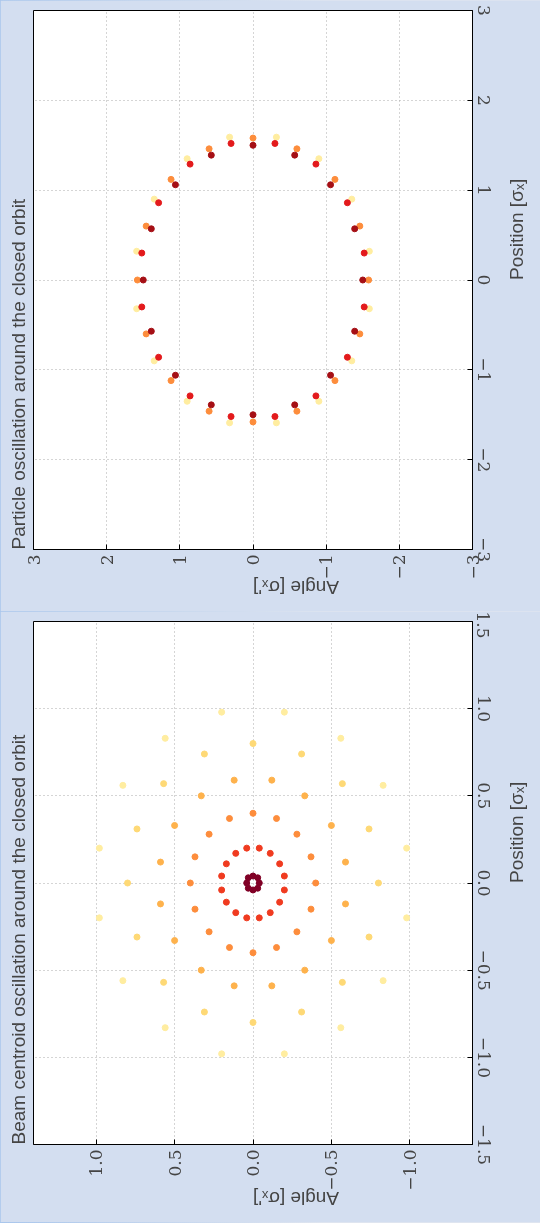 The image size is (540, 1223). I want to click on y-tick-label: 0, so click(483, 280).